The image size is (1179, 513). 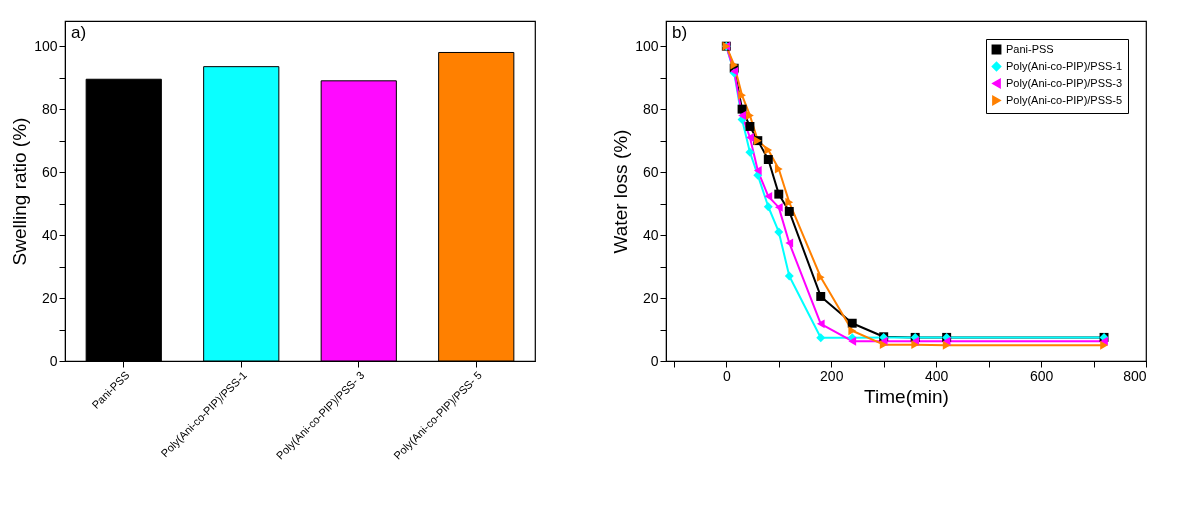 I want to click on legend-label: Poly(Ani-co-PIP)/PSS-1, so click(x=1064, y=65).